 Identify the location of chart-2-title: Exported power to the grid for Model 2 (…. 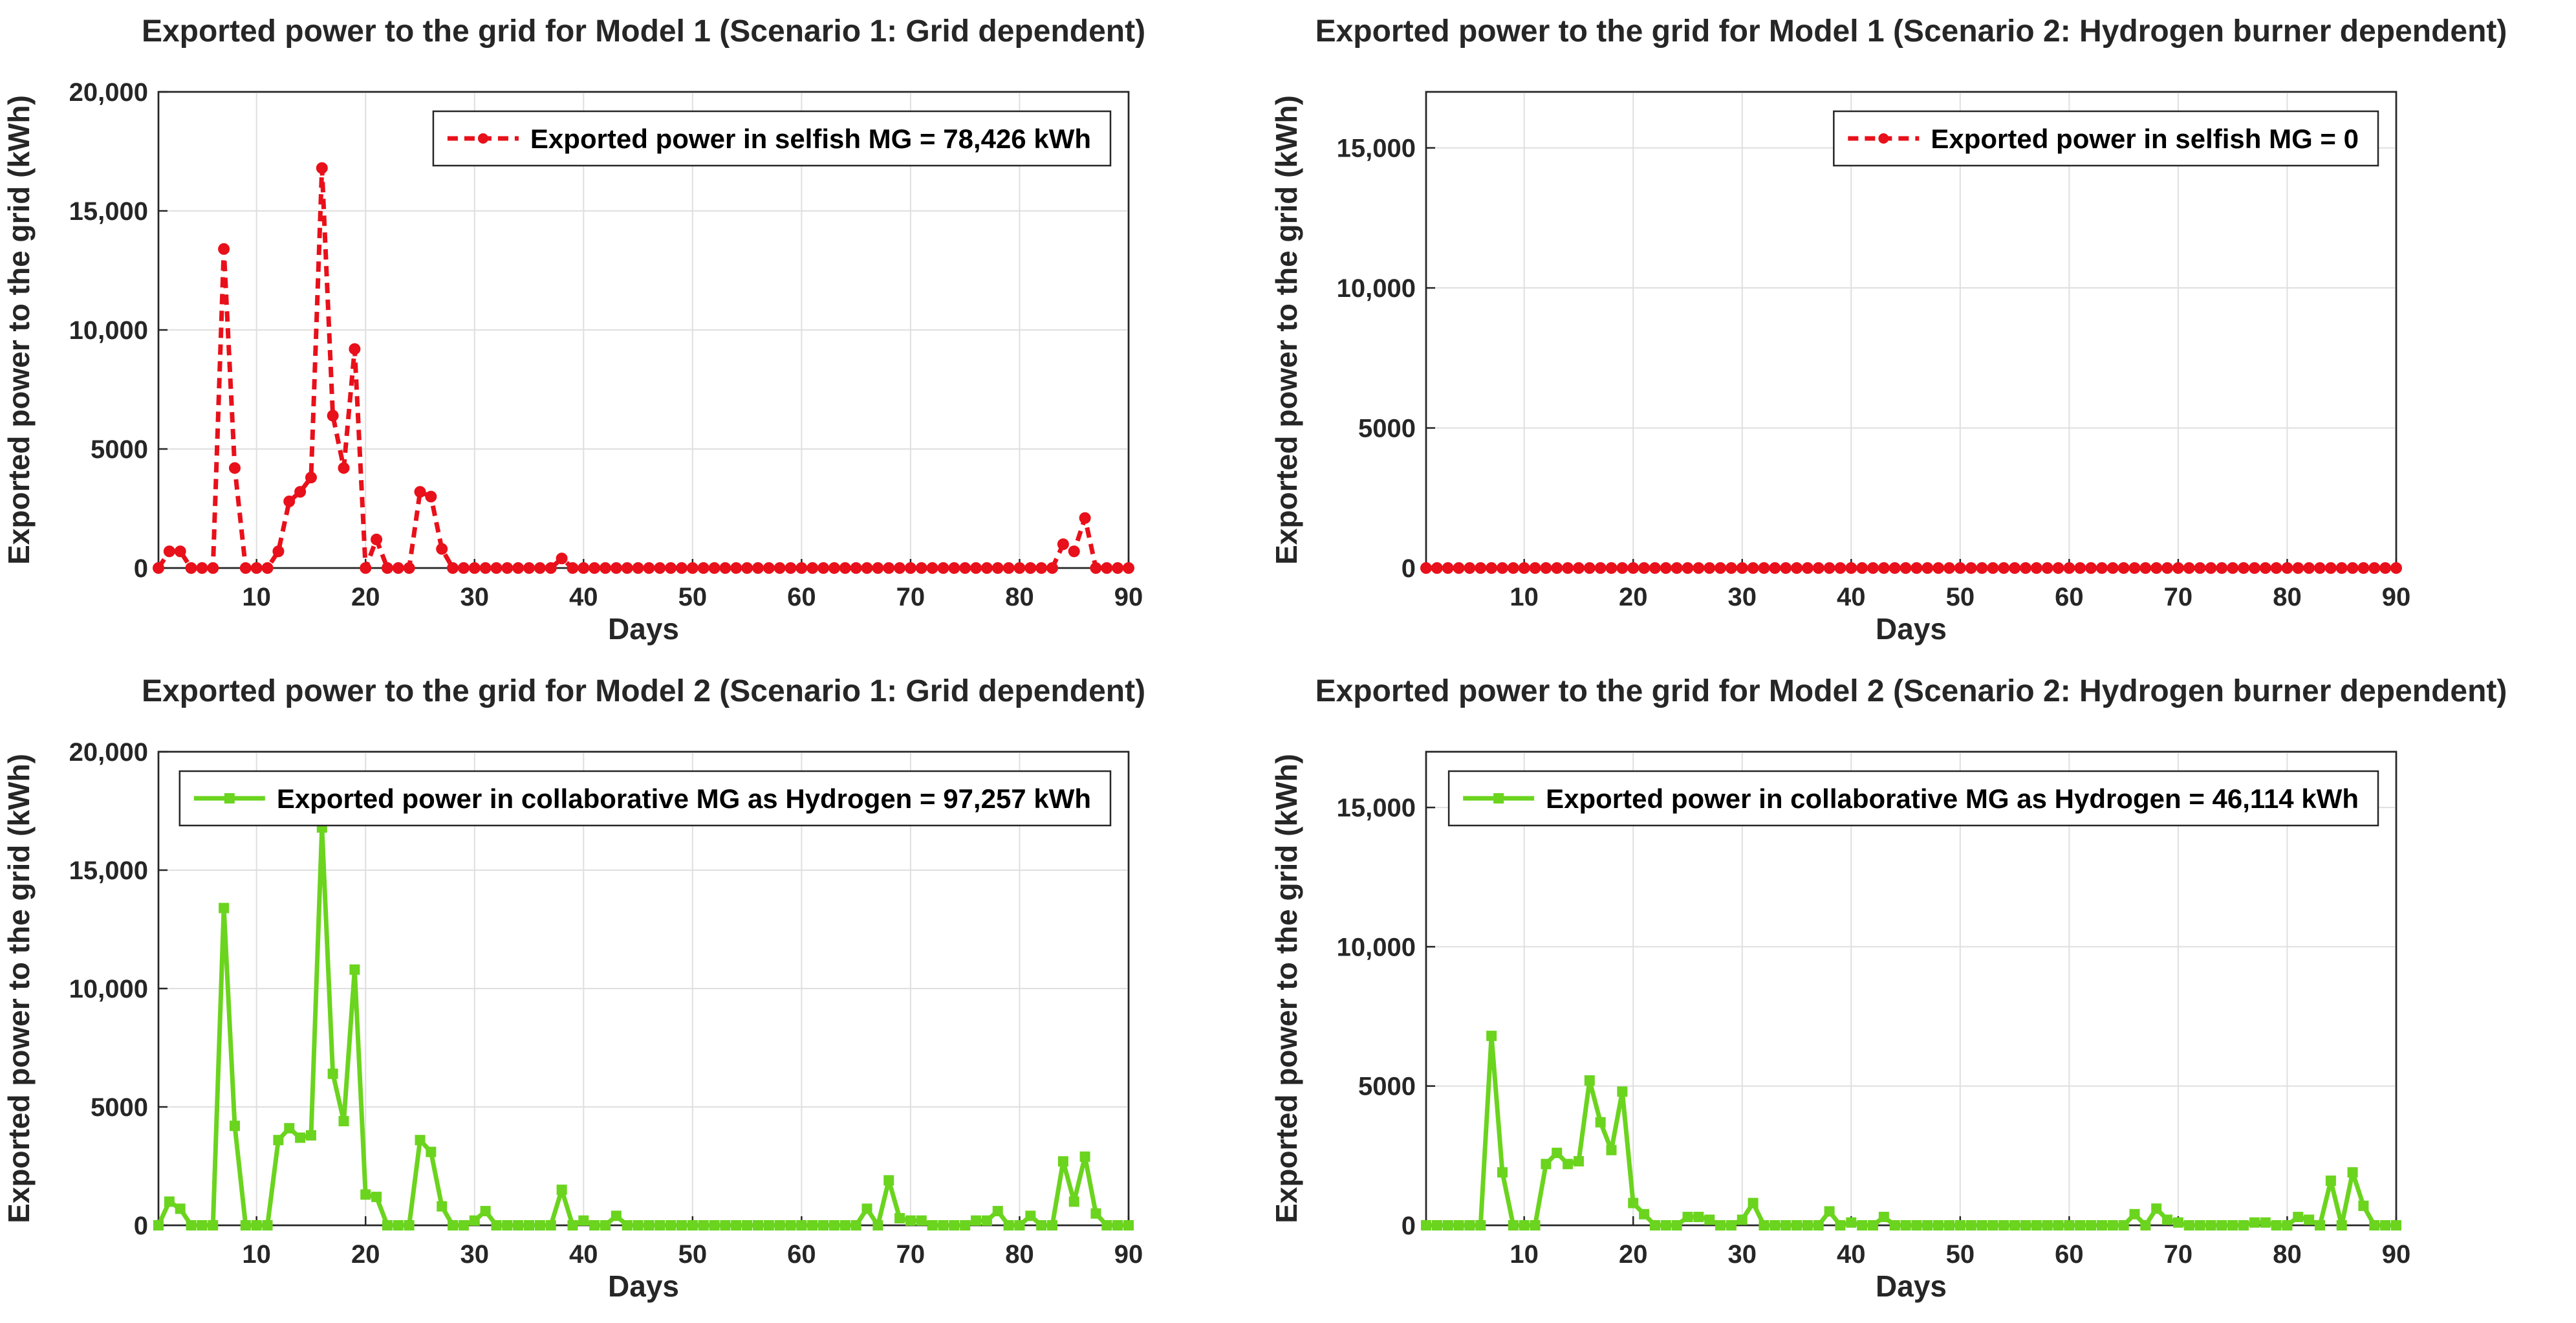
(643, 691).